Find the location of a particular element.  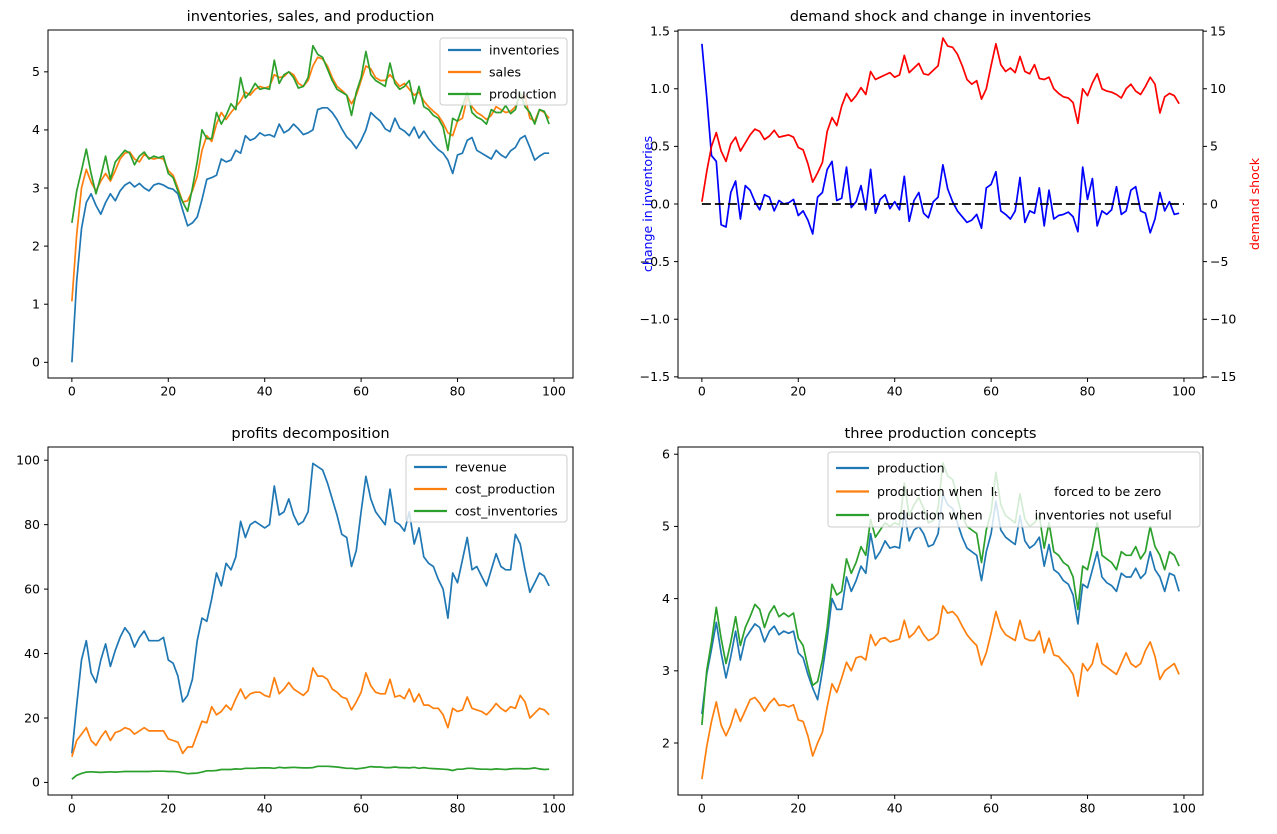

svg-text: −1.0 is located at coordinates (655, 319).